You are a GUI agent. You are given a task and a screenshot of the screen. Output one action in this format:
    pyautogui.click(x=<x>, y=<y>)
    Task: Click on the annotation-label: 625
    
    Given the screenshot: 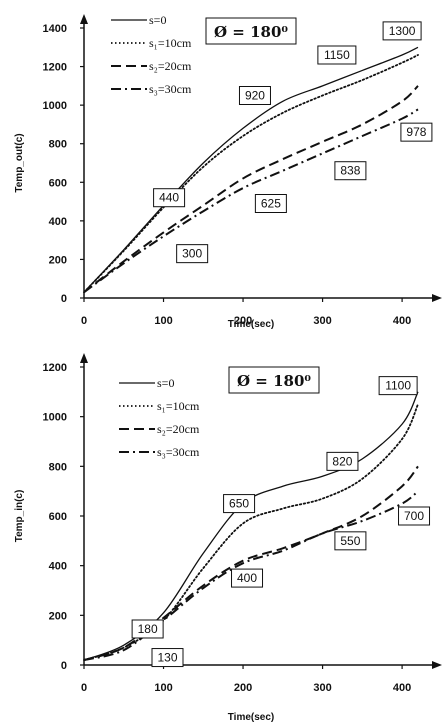 What is the action you would take?
    pyautogui.click(x=271, y=204)
    